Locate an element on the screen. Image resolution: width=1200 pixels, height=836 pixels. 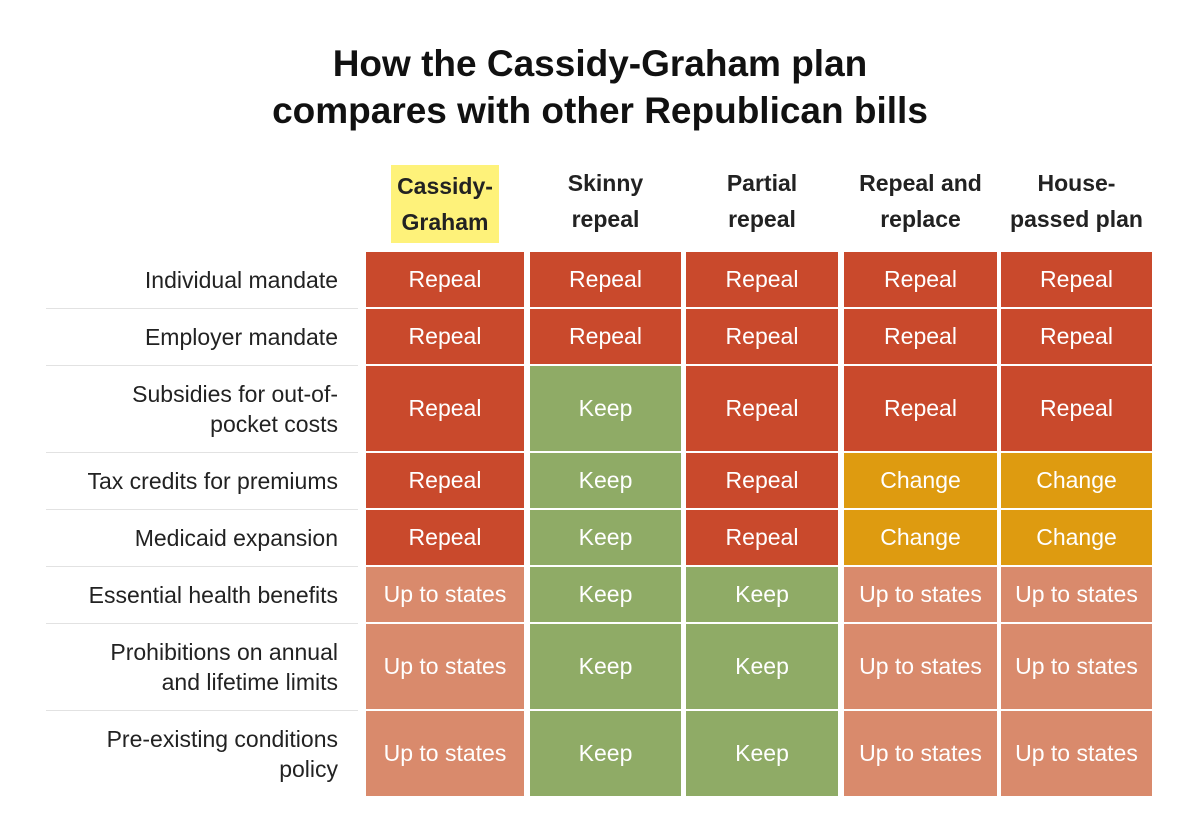
row-label-line-1: Pre-existing conditions is located at coordinates (222, 738).